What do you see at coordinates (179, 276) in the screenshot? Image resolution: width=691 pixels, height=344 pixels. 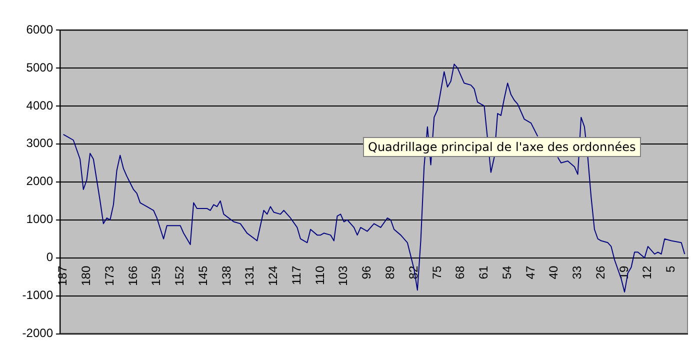 I see `x-tick-label: 152` at bounding box center [179, 276].